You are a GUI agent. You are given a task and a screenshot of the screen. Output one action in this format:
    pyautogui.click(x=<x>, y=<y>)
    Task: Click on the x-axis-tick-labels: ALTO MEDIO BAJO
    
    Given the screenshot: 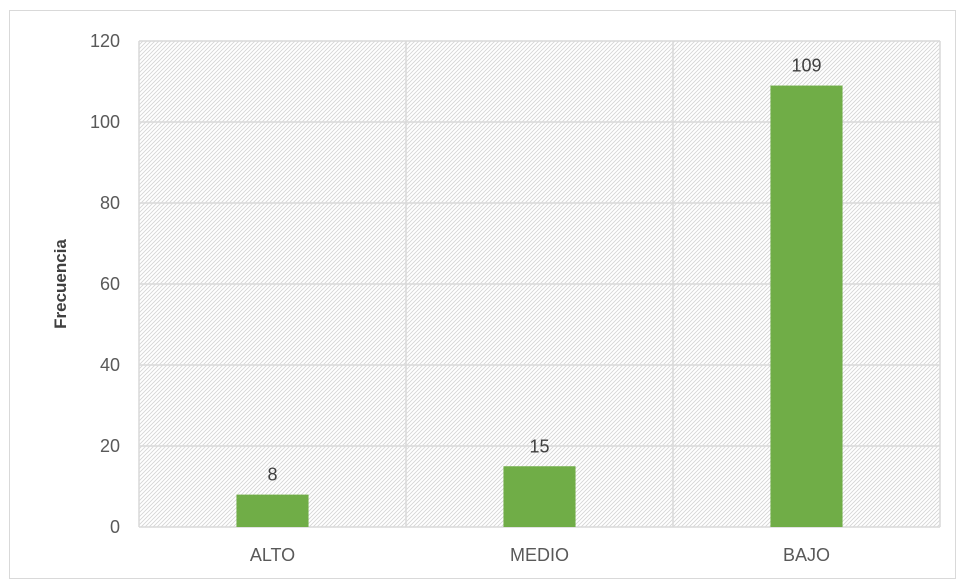 What is the action you would take?
    pyautogui.click(x=540, y=555)
    